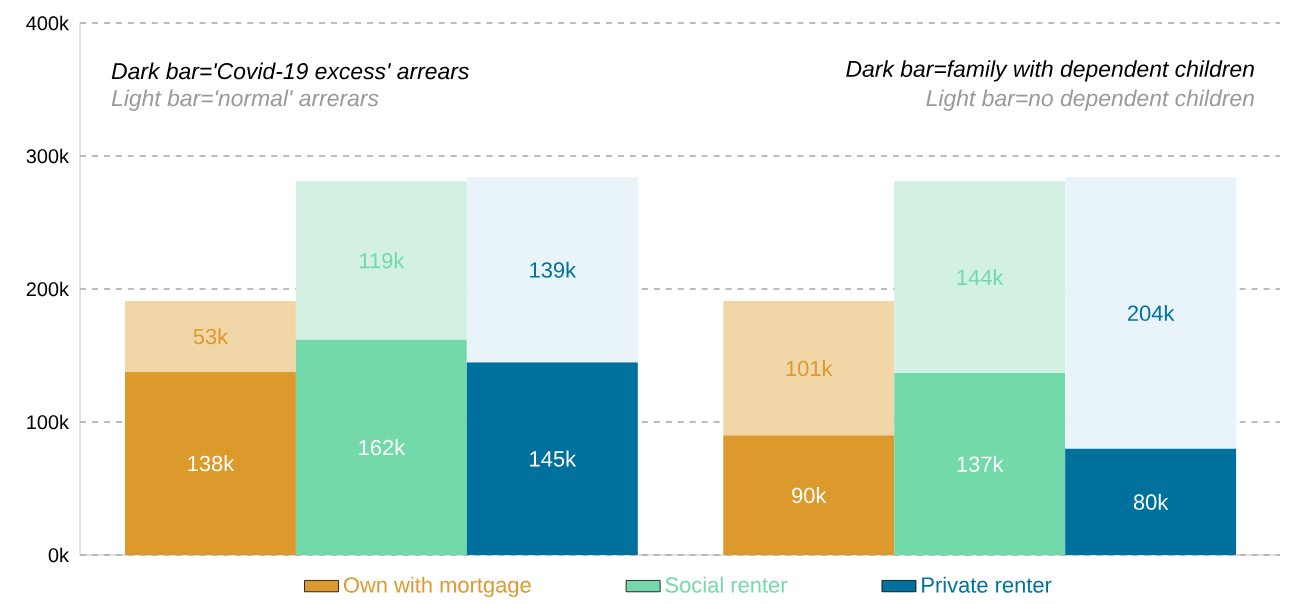 This screenshot has width=1289, height=604. I want to click on data-label: 80k, so click(1151, 501).